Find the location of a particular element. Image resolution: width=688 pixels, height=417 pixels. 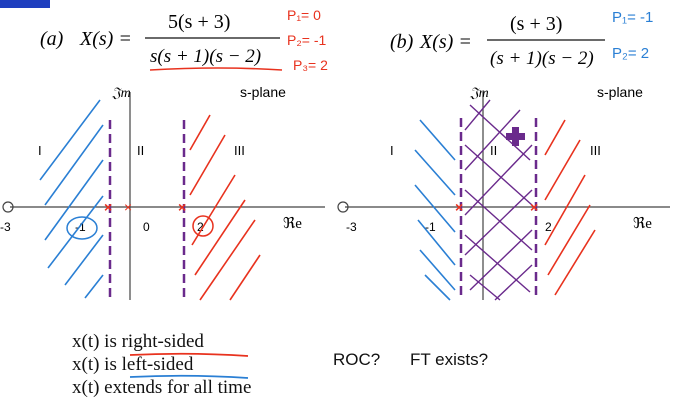

part-a-plane-label: s-plane is located at coordinates (263, 92).